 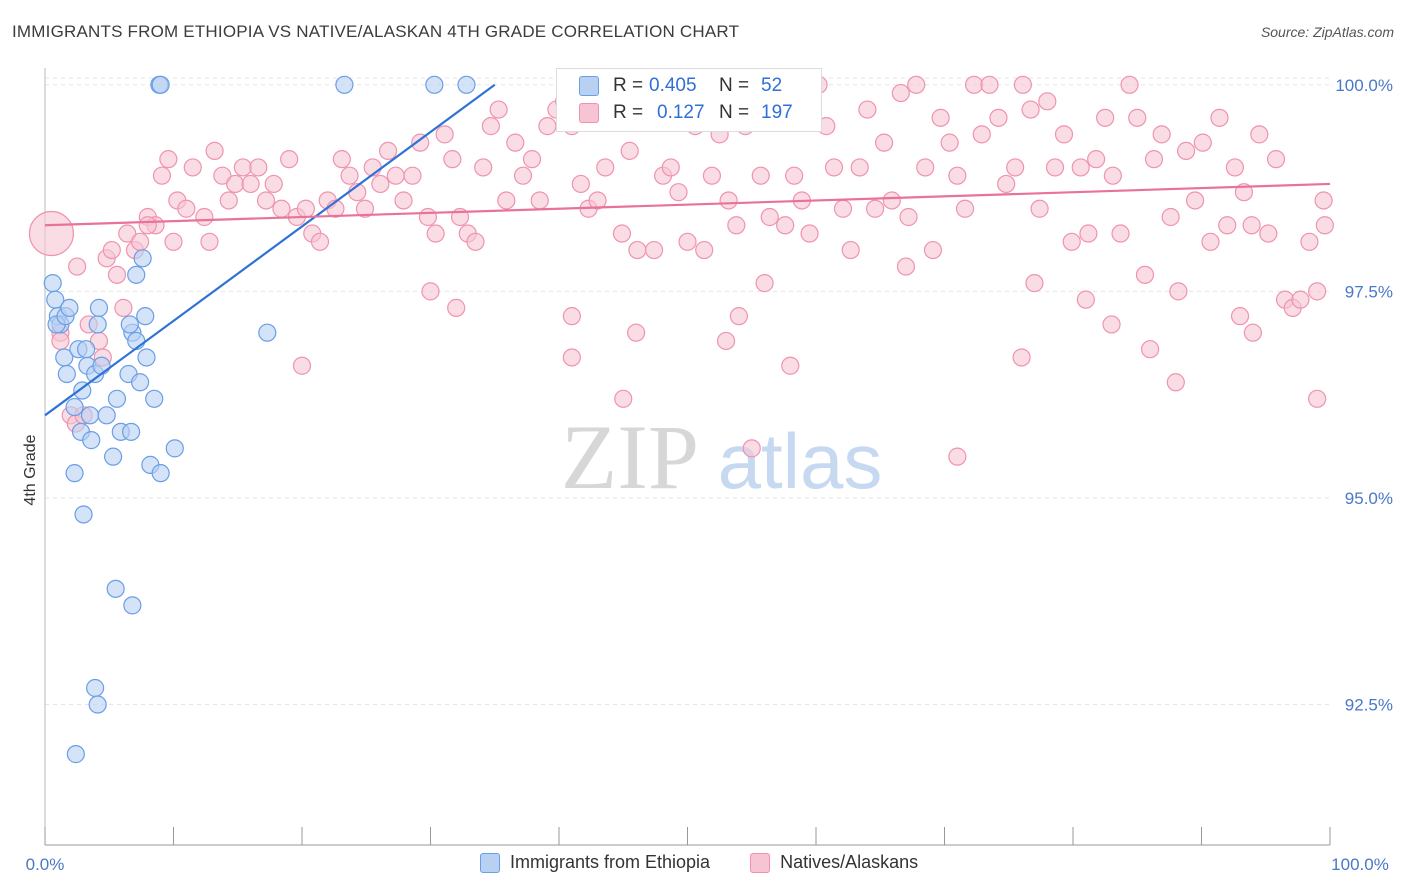 I want to click on pink-r-value: 0.127, so click(x=681, y=112).